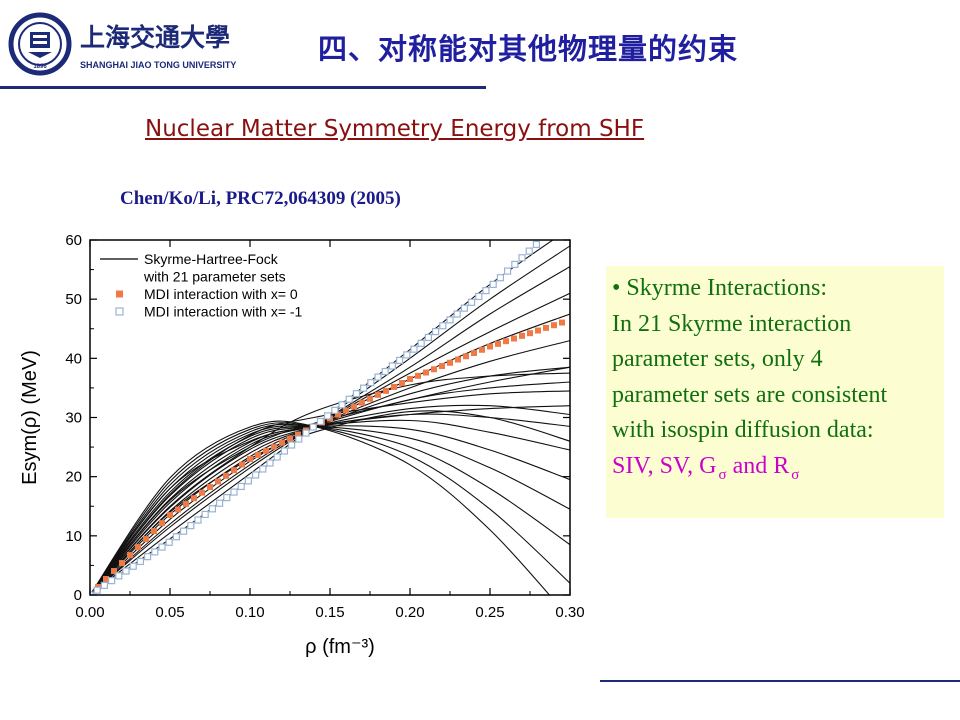 The width and height of the screenshot is (960, 720). Describe the element at coordinates (73, 299) in the screenshot. I see `y-tick-label: 50` at that location.